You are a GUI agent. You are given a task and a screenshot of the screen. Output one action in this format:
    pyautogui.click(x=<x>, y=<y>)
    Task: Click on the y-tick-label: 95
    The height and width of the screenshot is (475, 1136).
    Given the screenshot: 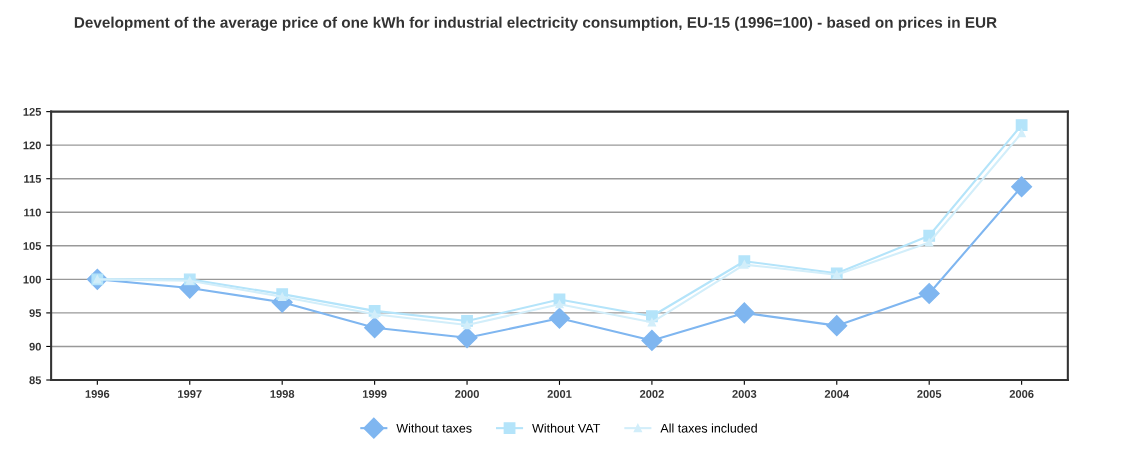 What is the action you would take?
    pyautogui.click(x=35, y=313)
    